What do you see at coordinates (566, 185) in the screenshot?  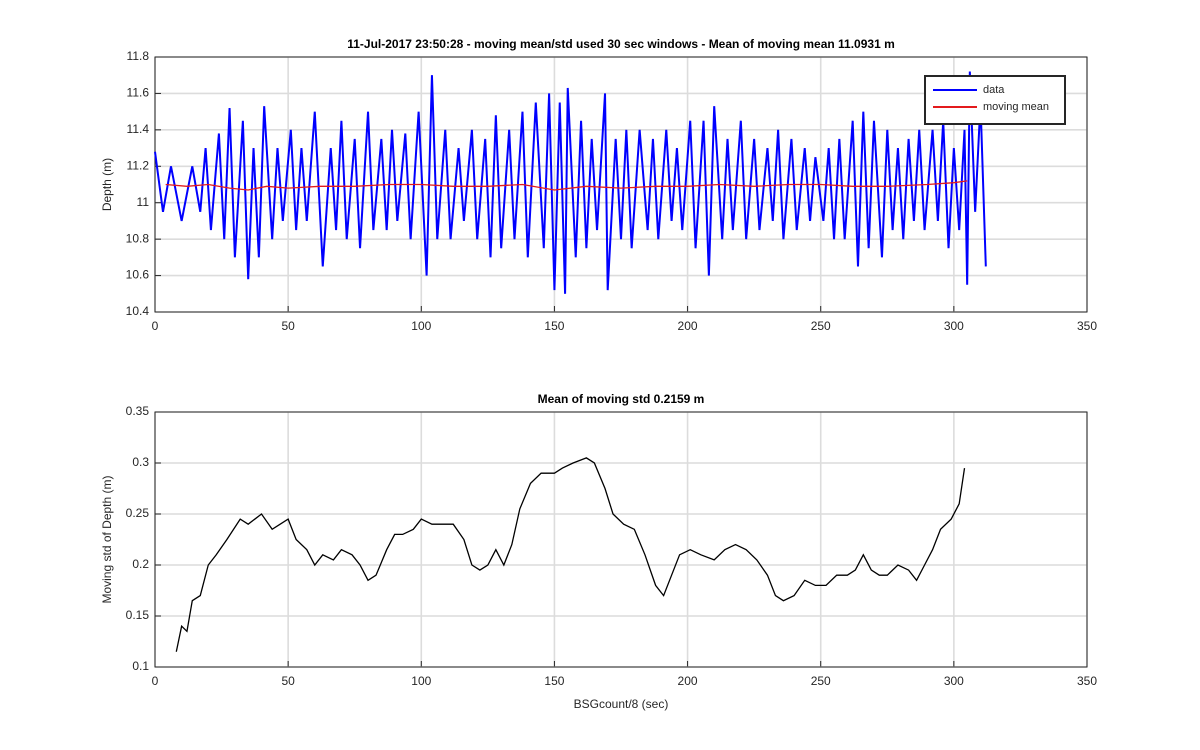 I see `data-line` at bounding box center [566, 185].